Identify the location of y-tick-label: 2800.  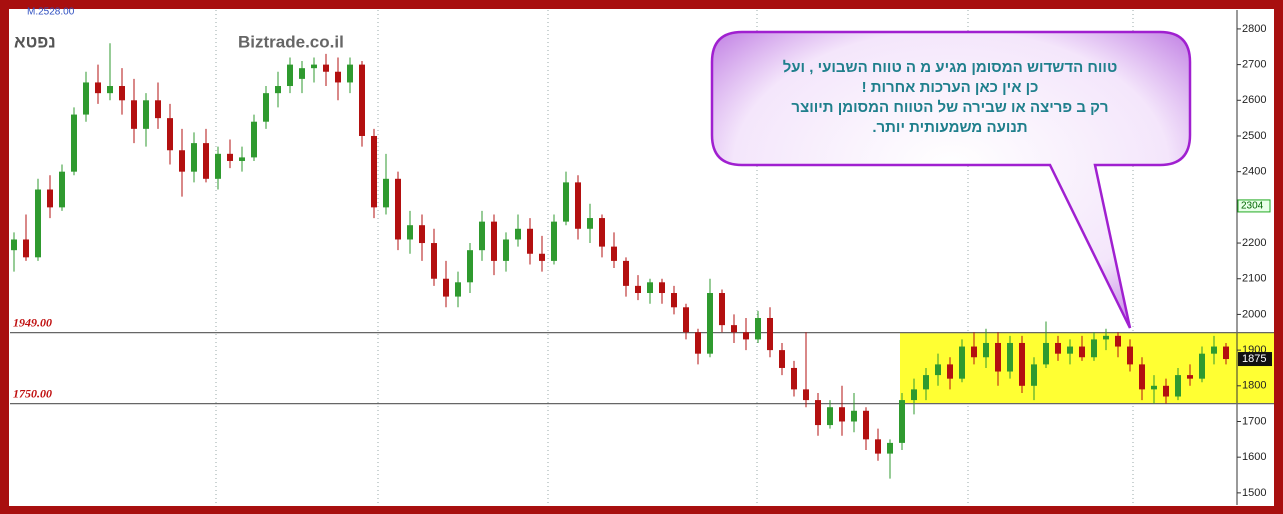
(1254, 29).